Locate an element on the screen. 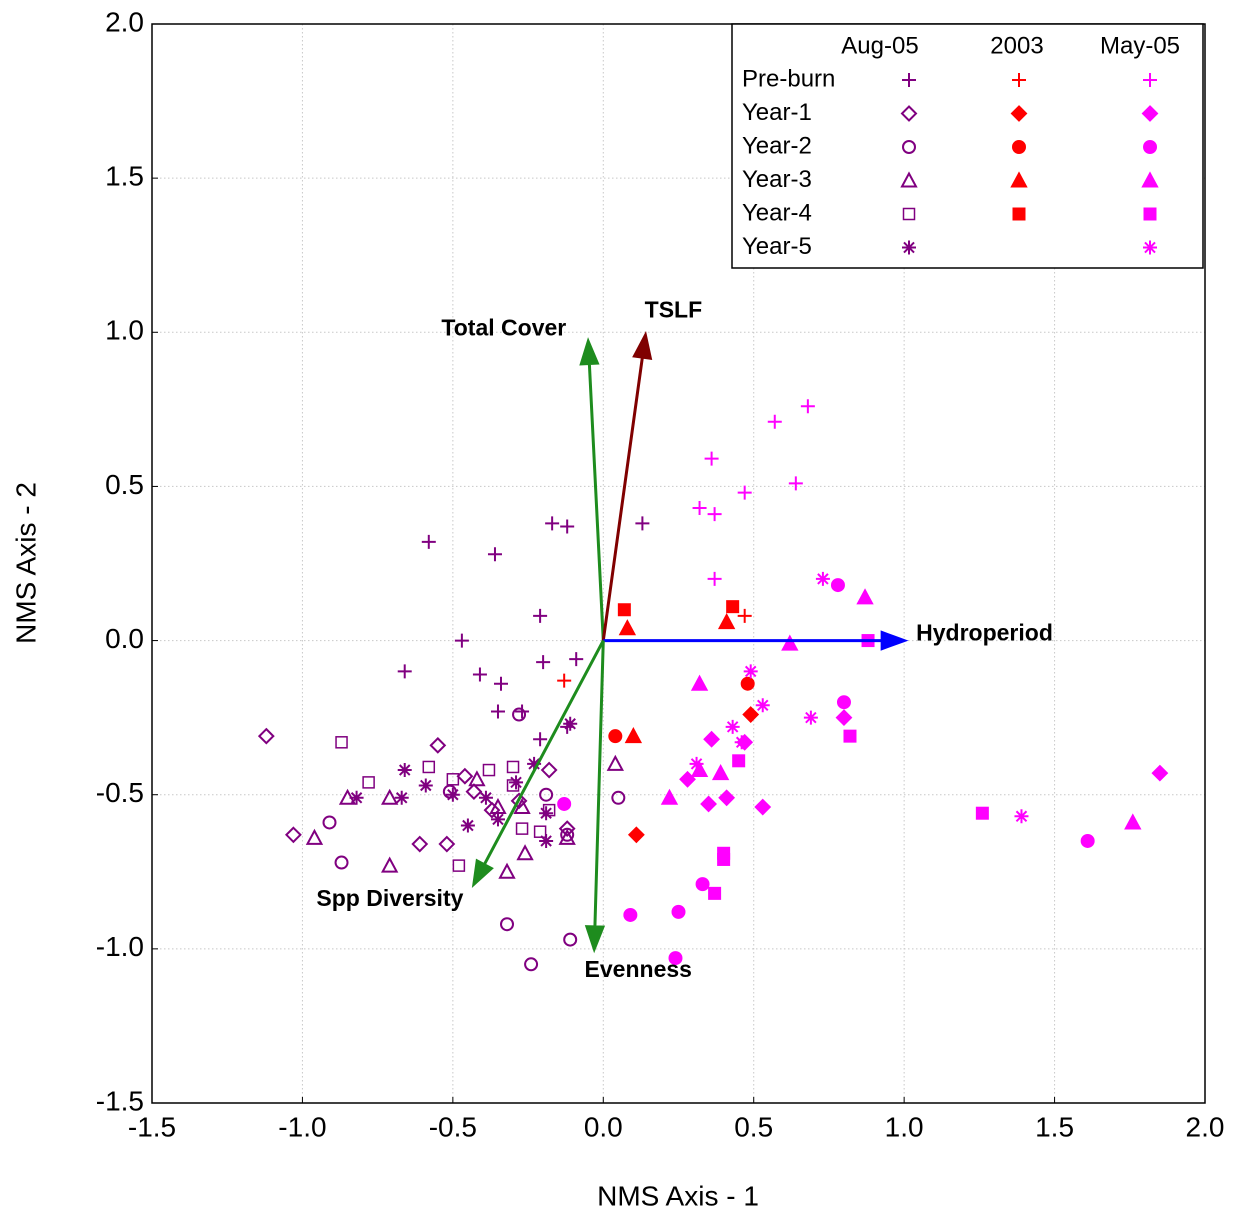  legend-row-label: Year-5 is located at coordinates (777, 246).